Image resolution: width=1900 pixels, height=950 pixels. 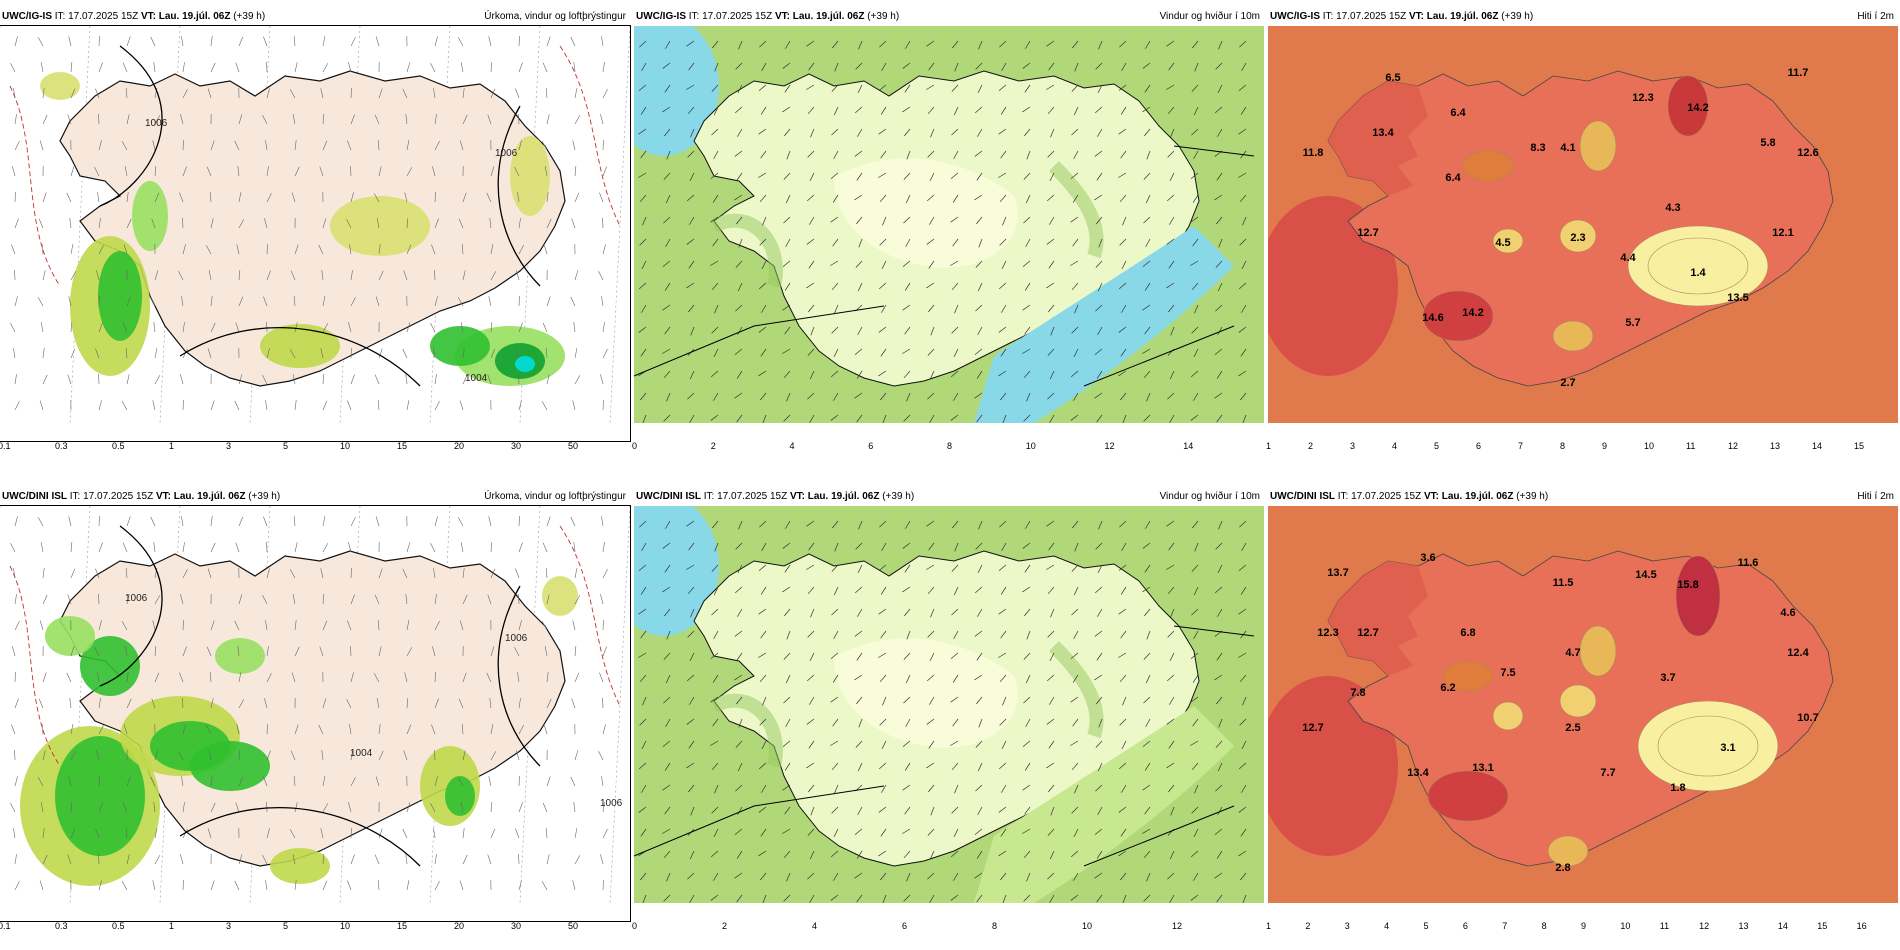 I want to click on colorbar-tick-label: 14, so click(x=1817, y=446).